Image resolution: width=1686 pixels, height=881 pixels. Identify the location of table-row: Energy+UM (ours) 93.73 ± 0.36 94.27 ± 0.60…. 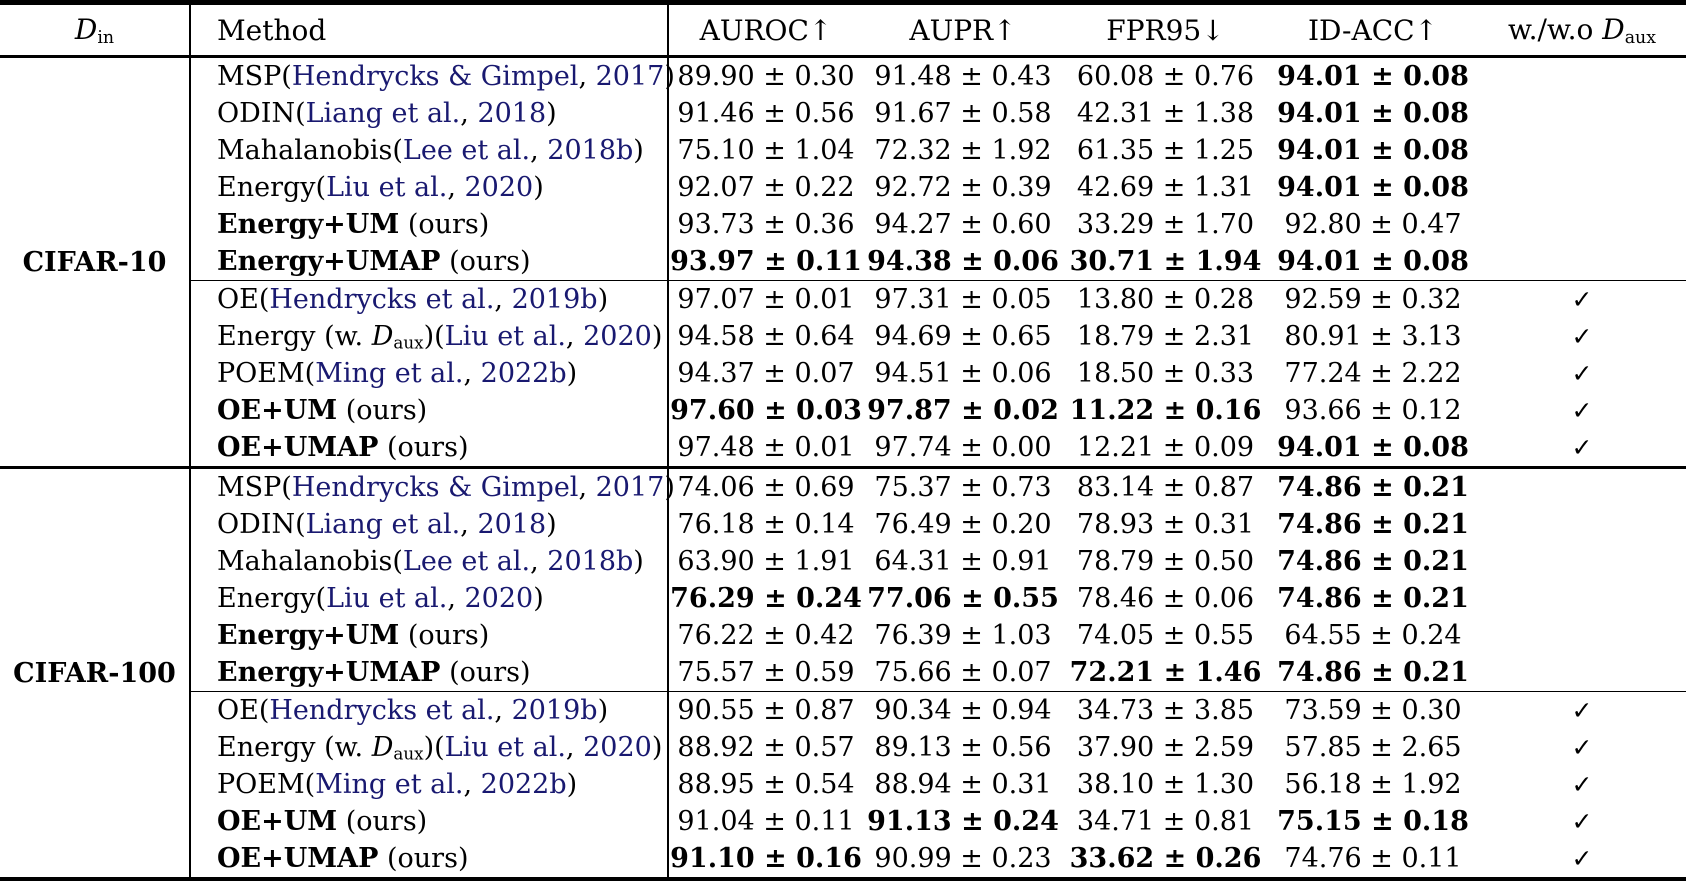
(843, 224).